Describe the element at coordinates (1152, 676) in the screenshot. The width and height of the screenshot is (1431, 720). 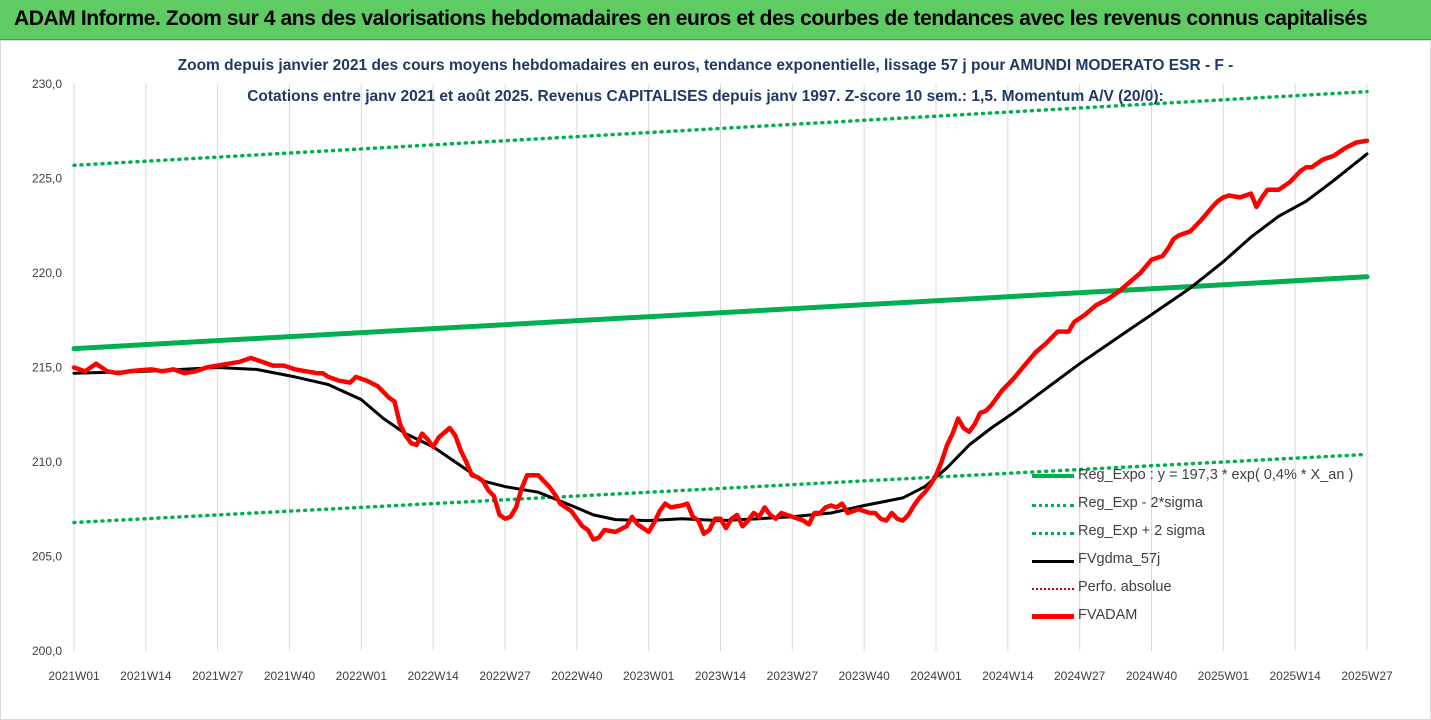
I see `x-tick-label: 2024W40` at that location.